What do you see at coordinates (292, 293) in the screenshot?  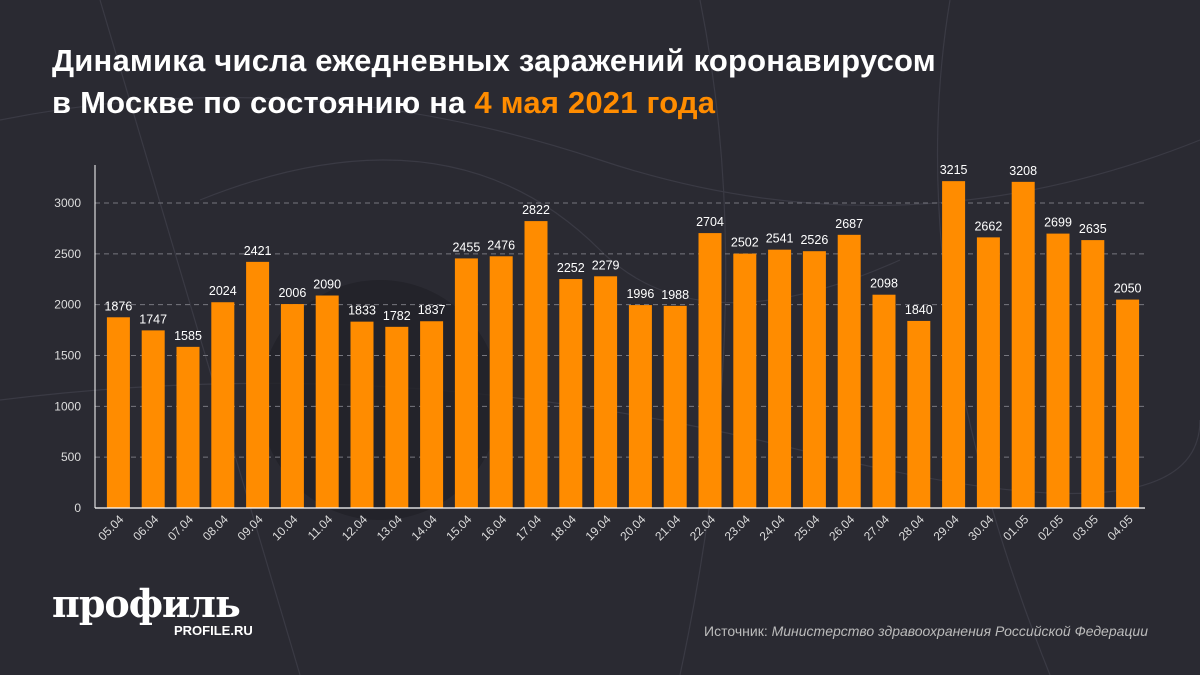 I see `data-label: 2006` at bounding box center [292, 293].